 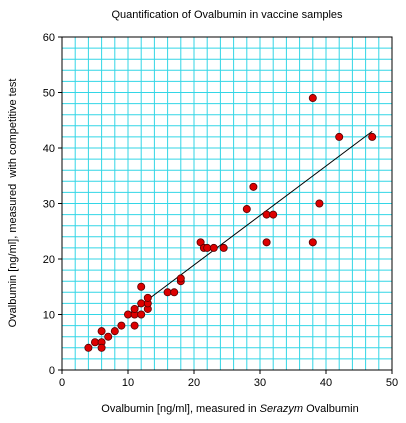 What do you see at coordinates (49, 38) in the screenshot?
I see `y-tick-label: 60` at bounding box center [49, 38].